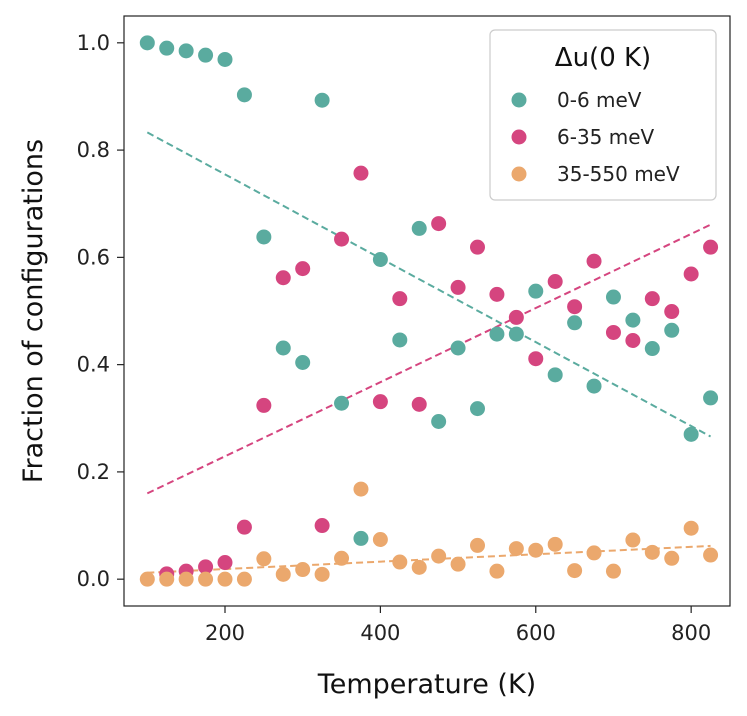 The width and height of the screenshot is (747, 716). I want to click on y-tick-label: 0.0, so click(93, 579).